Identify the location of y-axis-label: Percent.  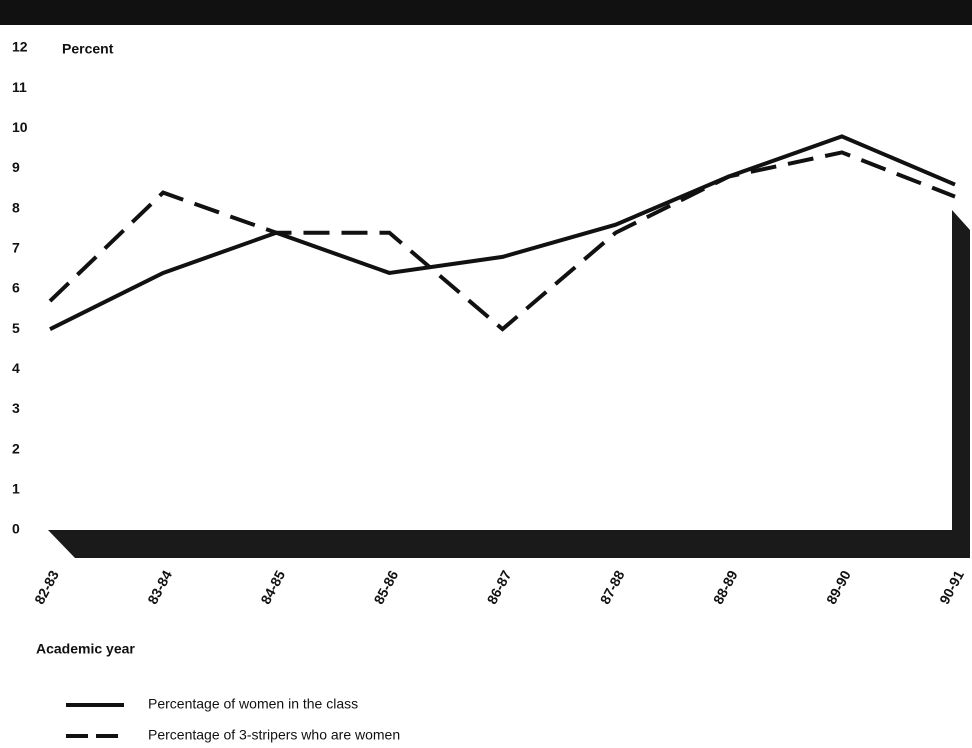
(88, 49).